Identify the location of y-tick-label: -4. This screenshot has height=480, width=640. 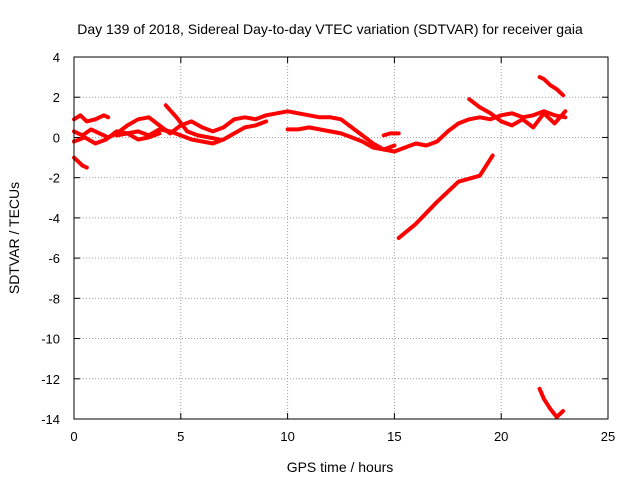
(54, 218).